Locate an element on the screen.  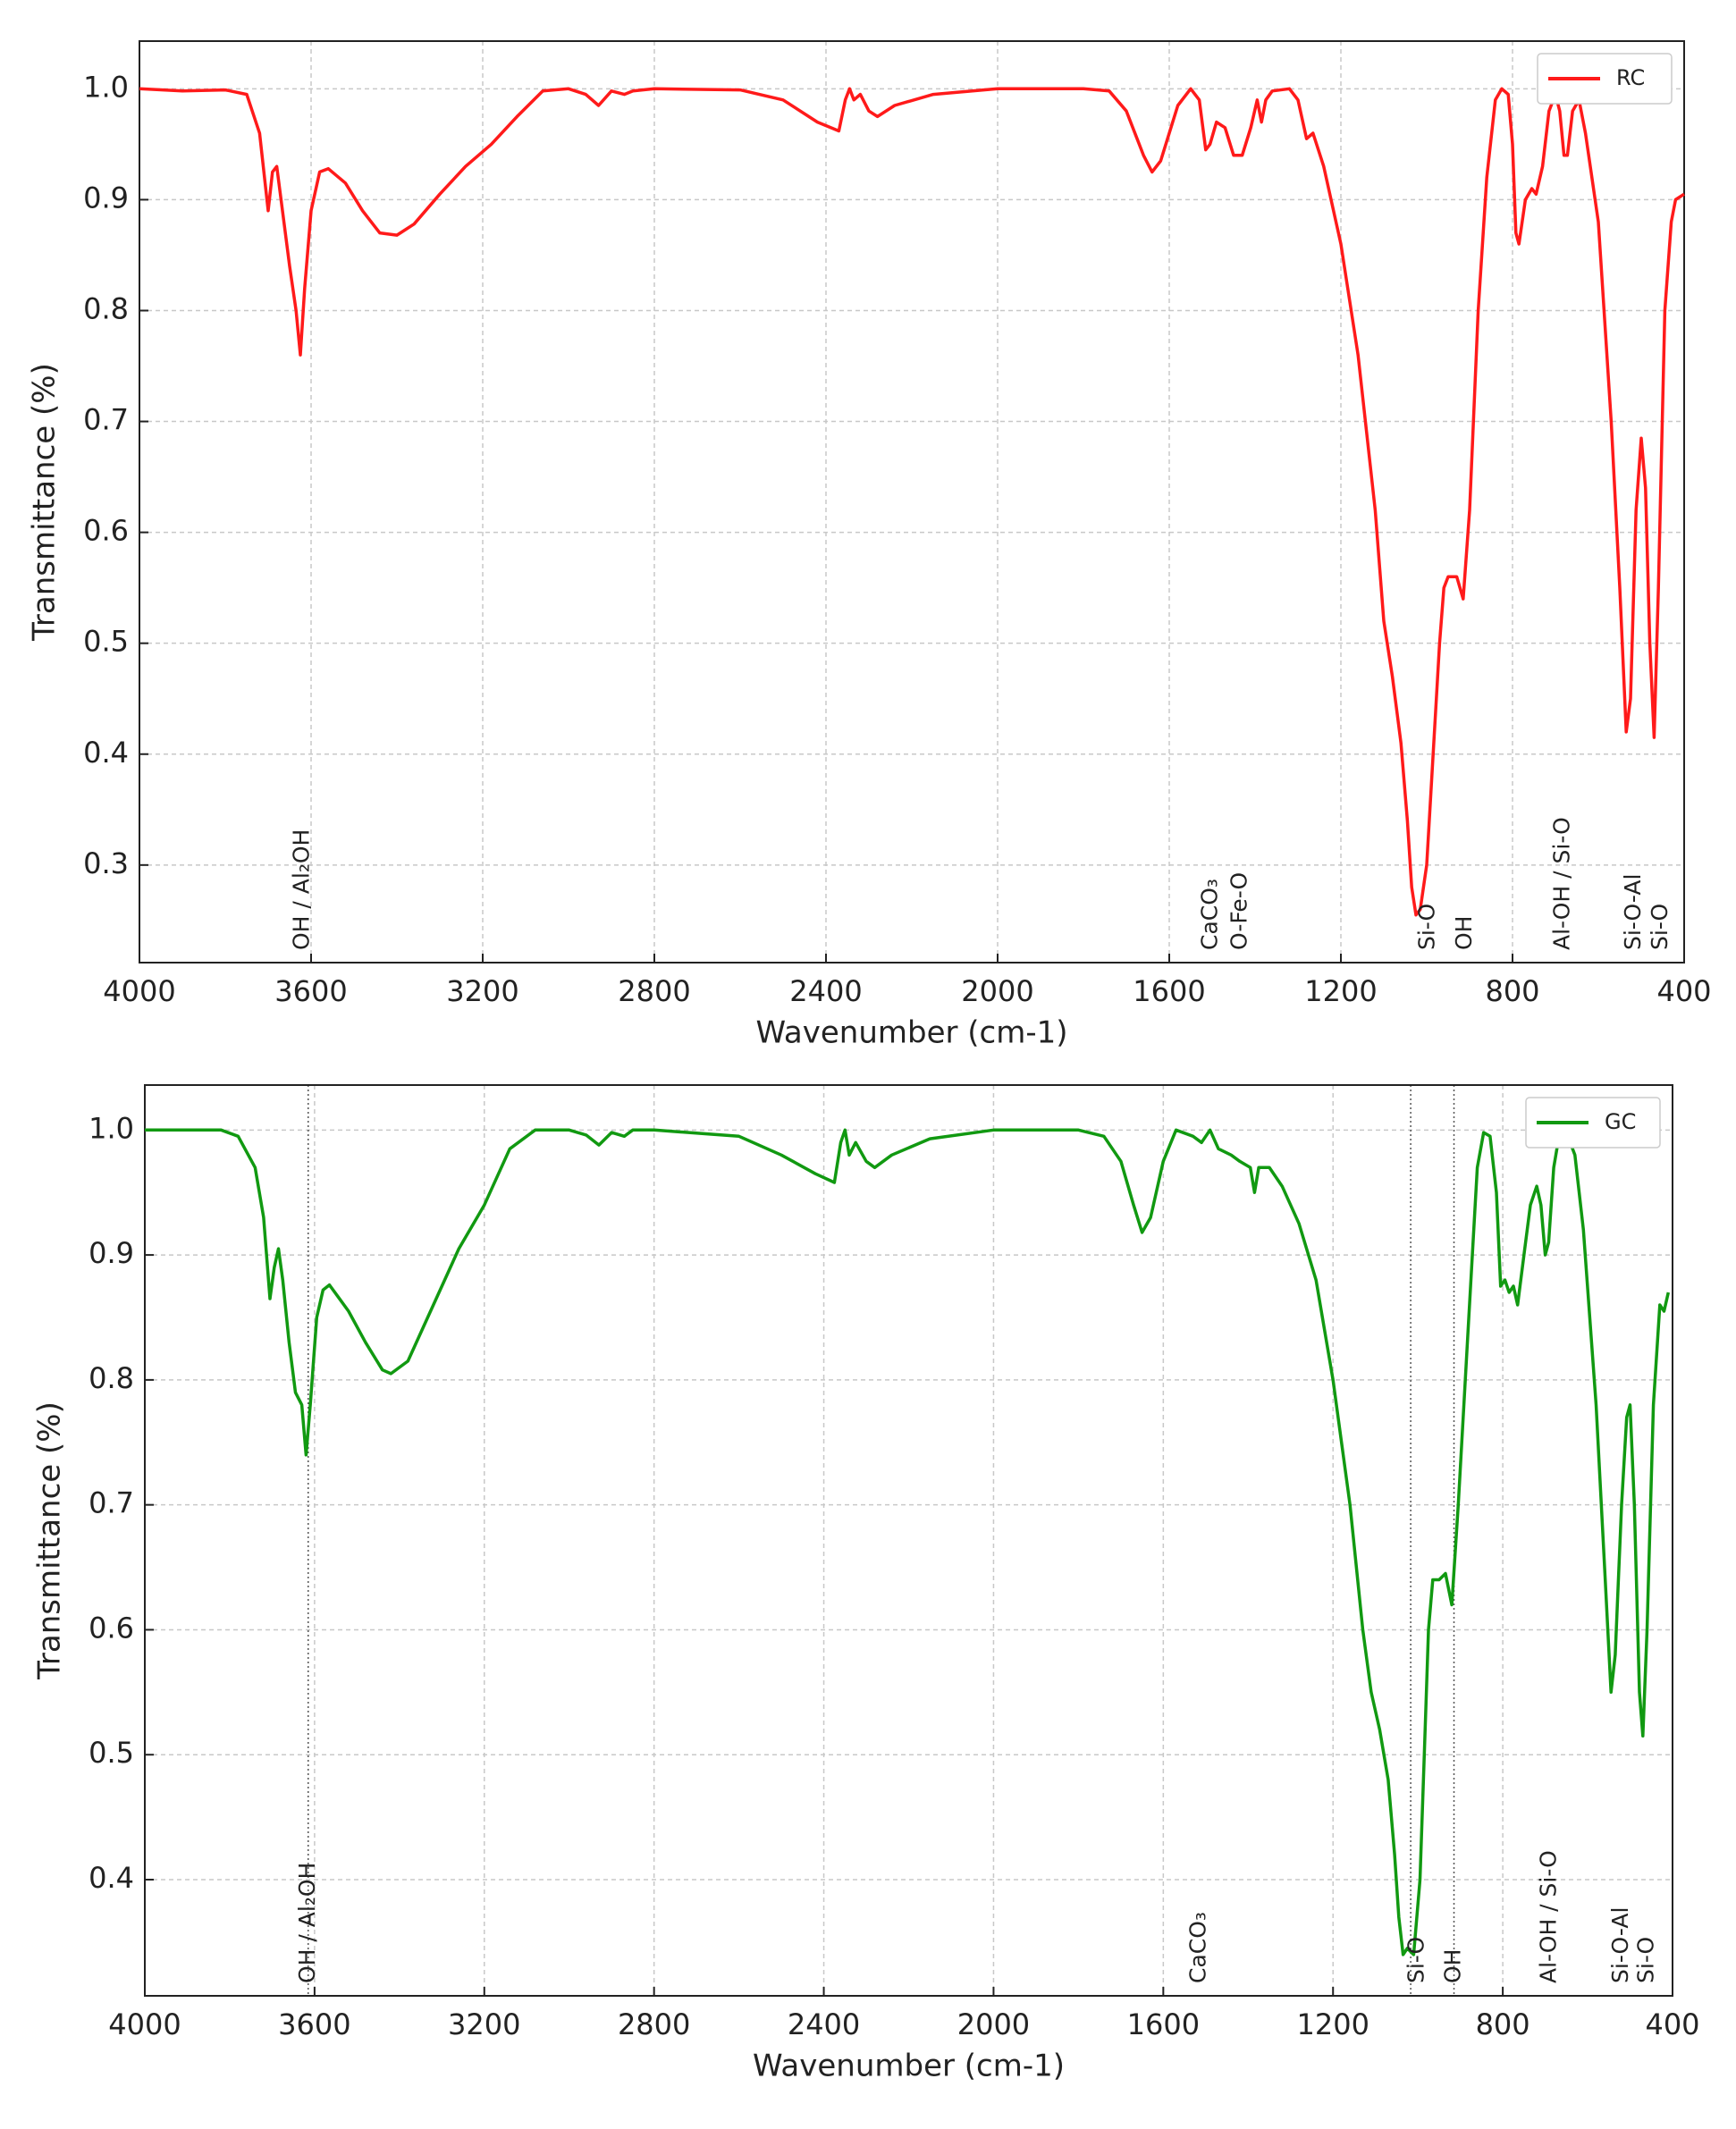
annotation: O-Fe-O is located at coordinates (1239, 911).